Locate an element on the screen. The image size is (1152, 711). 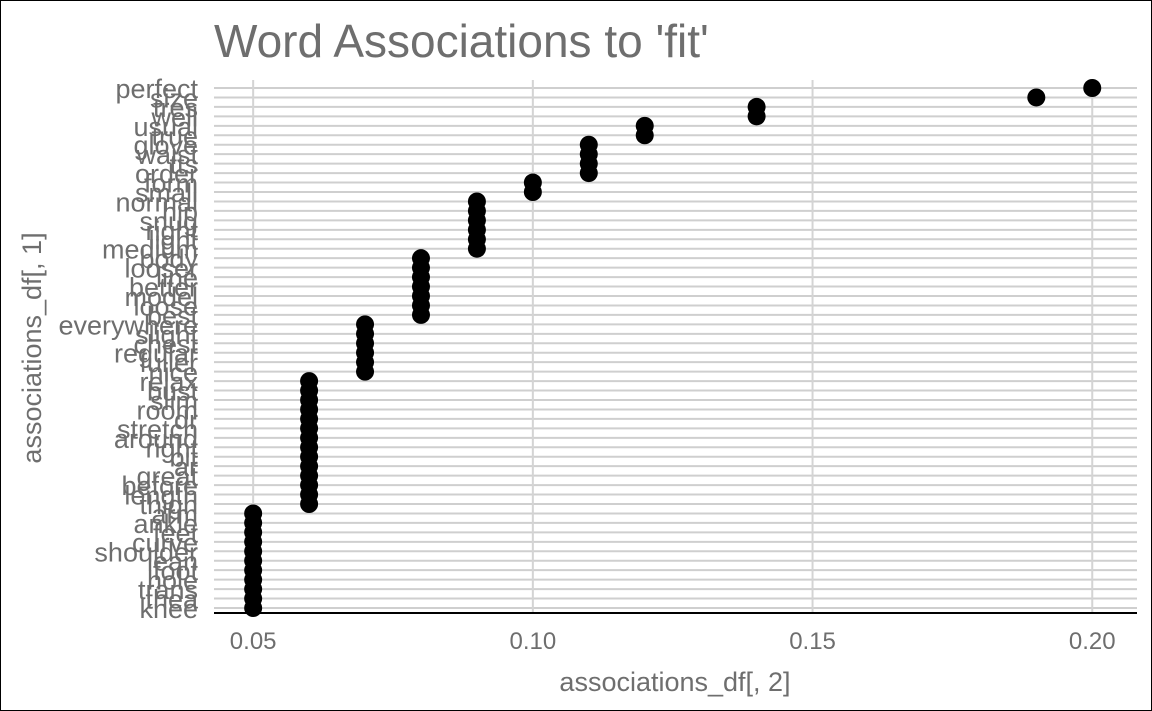
chart-title: Word Associations to 'fit' is located at coordinates (461, 41).